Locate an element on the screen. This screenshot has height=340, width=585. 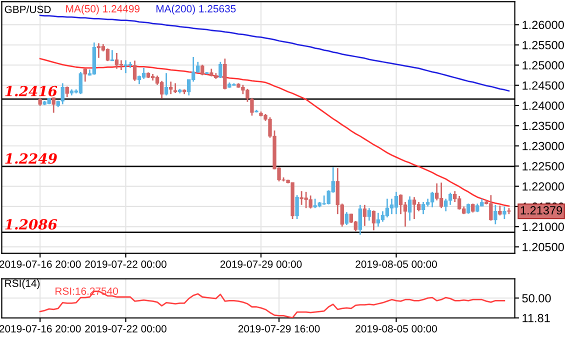
text: MA(50) 1.24499 is located at coordinates (103, 9).